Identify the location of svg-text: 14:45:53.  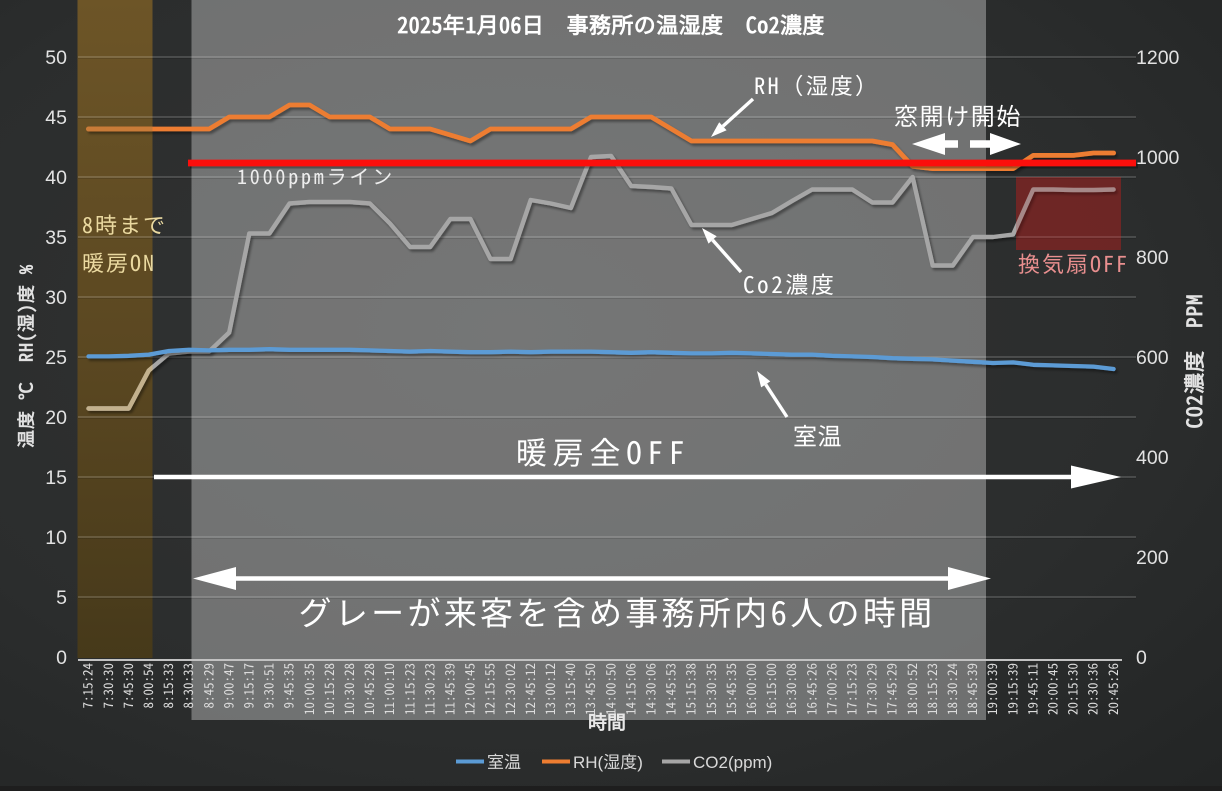
(670, 689).